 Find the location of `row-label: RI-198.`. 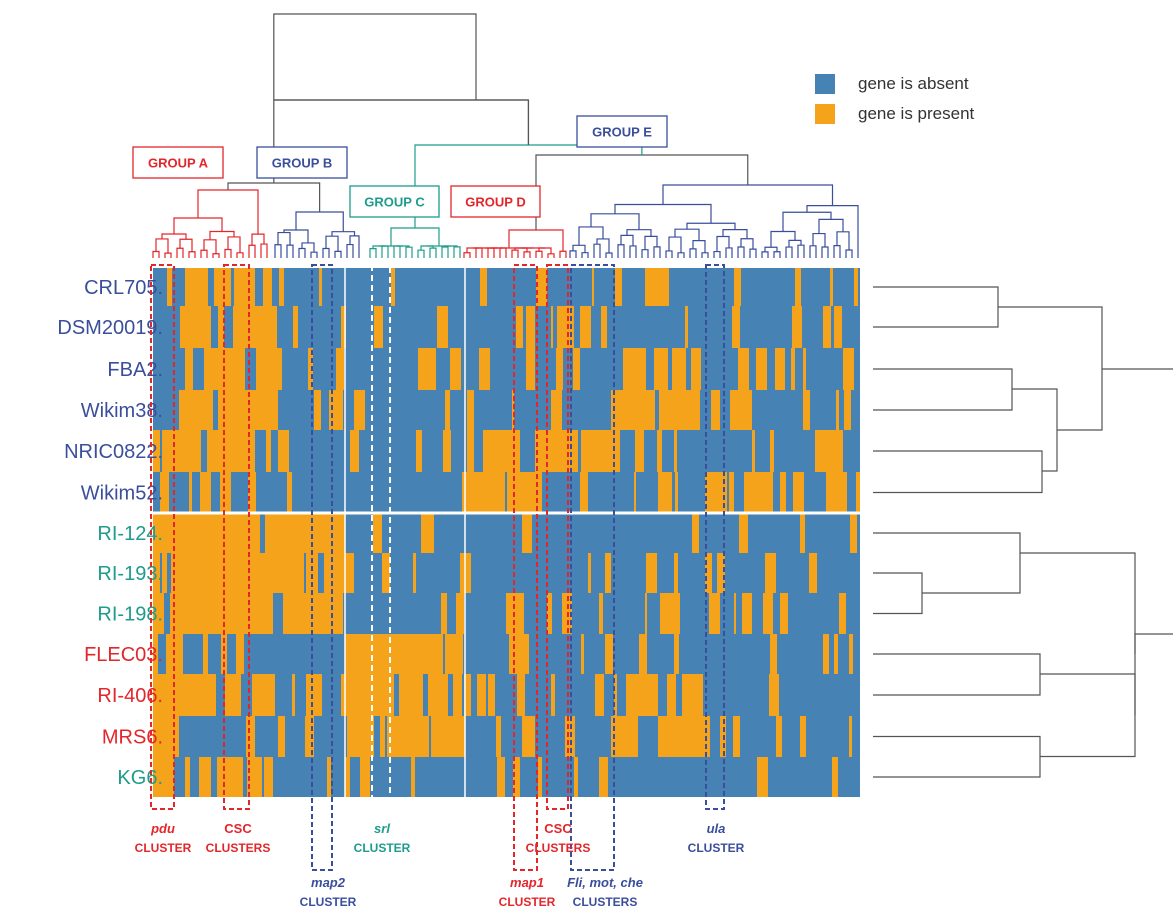

row-label: RI-198. is located at coordinates (130, 615).